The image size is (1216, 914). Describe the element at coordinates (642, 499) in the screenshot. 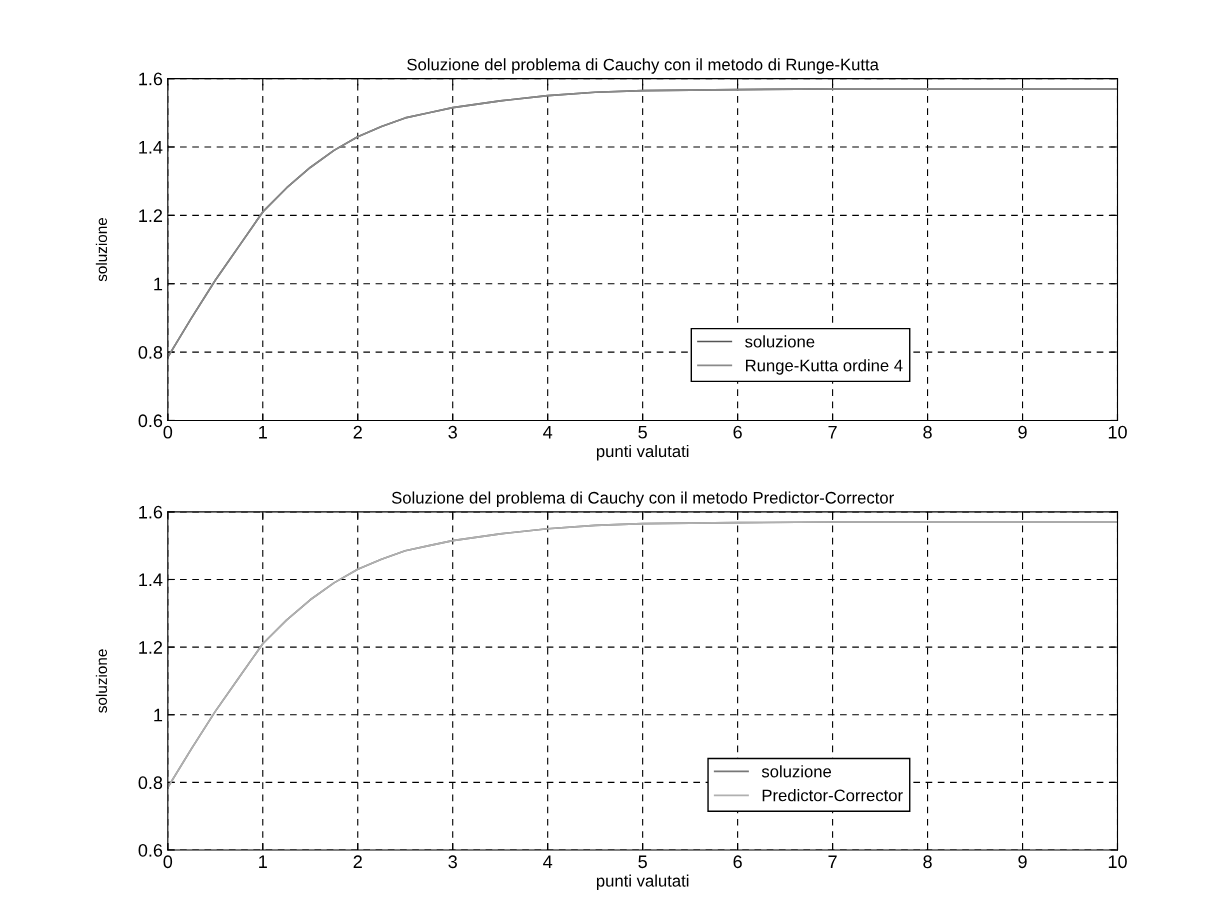

I see `chart-title: Soluzione del problema di Cauchy con il metodo Predictor-Corrector` at that location.